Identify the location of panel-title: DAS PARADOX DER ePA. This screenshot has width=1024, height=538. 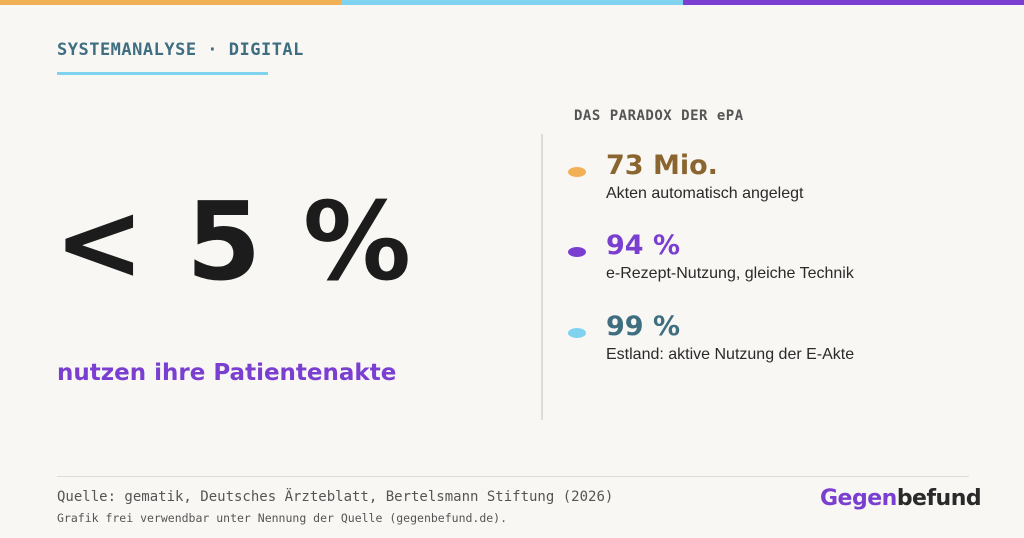
(659, 116).